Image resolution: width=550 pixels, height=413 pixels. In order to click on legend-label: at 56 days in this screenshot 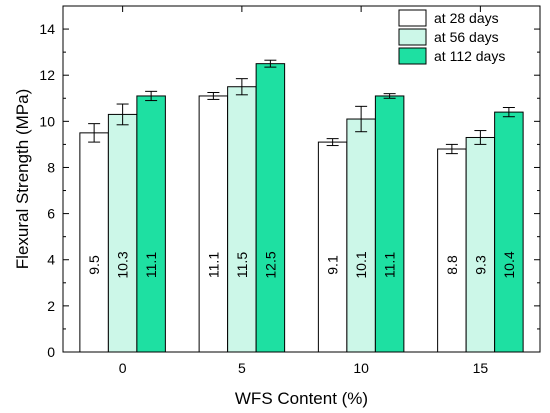, I will do `click(466, 37)`.